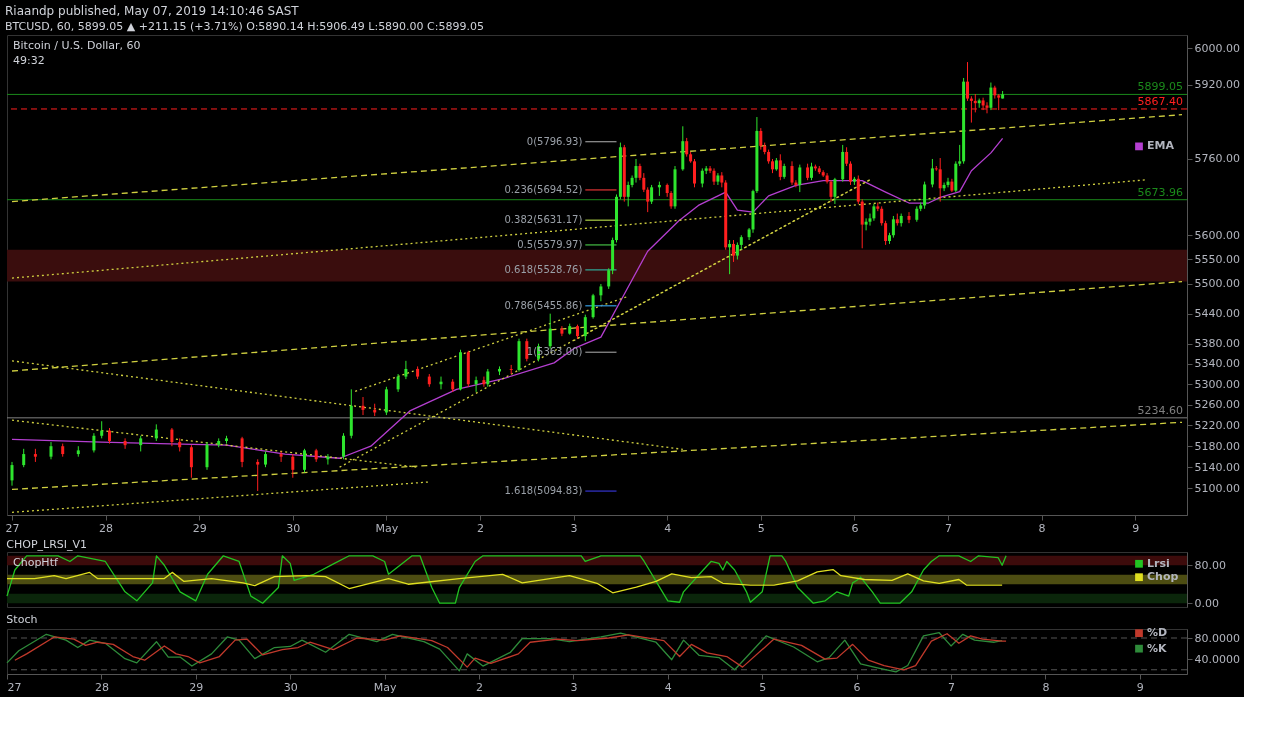 Image resolution: width=1280 pixels, height=747 pixels. I want to click on chart-title: Riaandp published, May 07, 2019 14:10:46 SAST, so click(152, 11).